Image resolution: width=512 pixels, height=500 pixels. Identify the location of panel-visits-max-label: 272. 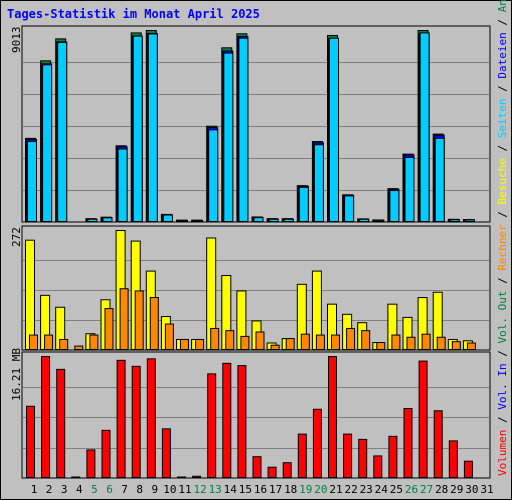
(16, 237).